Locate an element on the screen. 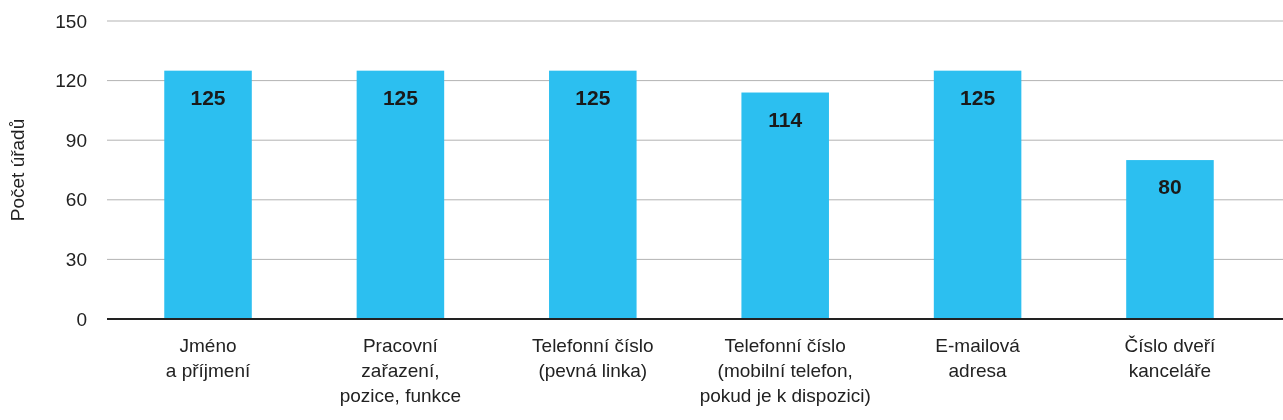 This screenshot has width=1283, height=420. y-tick-label: 120 is located at coordinates (71, 81).